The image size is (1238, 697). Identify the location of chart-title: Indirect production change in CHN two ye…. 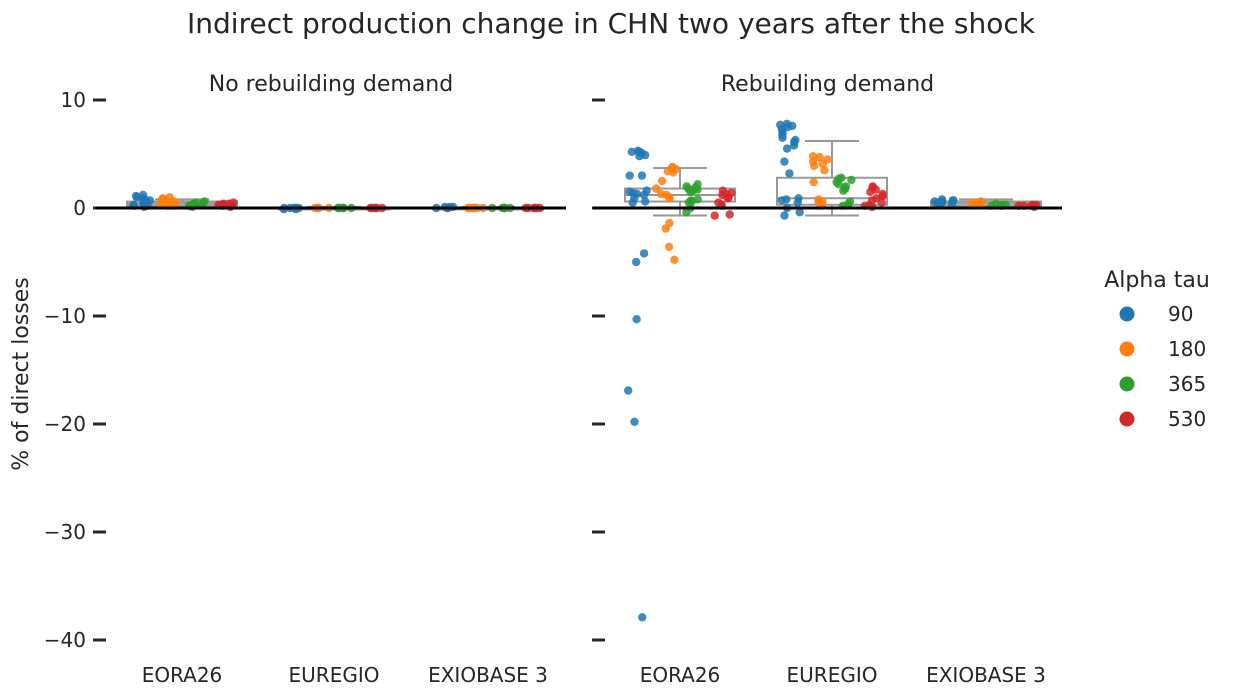
(611, 23).